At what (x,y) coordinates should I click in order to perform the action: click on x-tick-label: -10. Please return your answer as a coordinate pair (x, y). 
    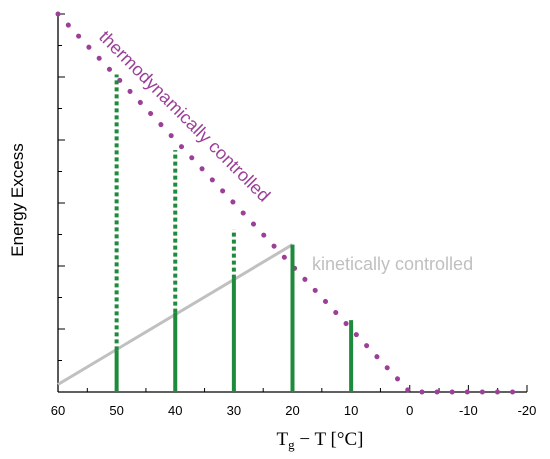
    Looking at the image, I should click on (468, 410).